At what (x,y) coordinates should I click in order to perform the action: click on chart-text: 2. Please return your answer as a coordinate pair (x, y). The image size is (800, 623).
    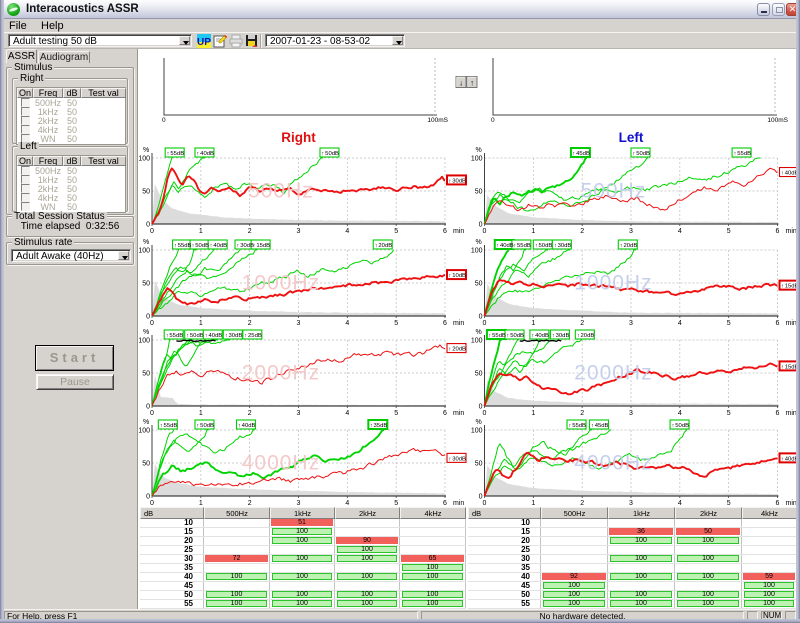
    Looking at the image, I should click on (582, 503).